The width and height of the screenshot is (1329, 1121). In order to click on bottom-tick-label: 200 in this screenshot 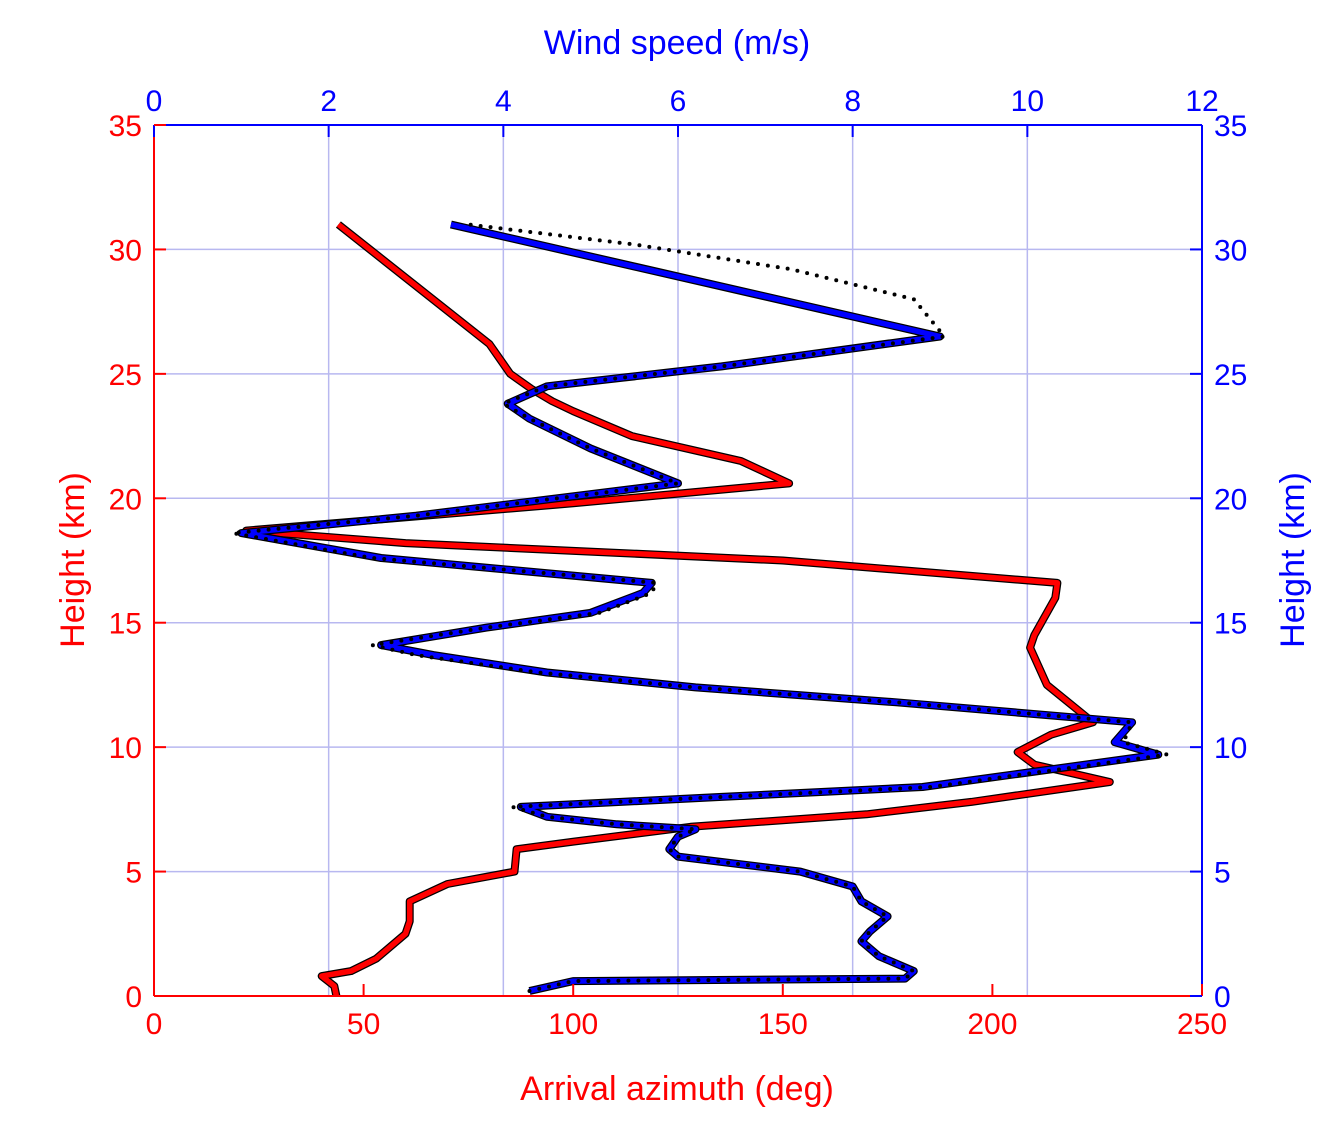, I will do `click(992, 1024)`.